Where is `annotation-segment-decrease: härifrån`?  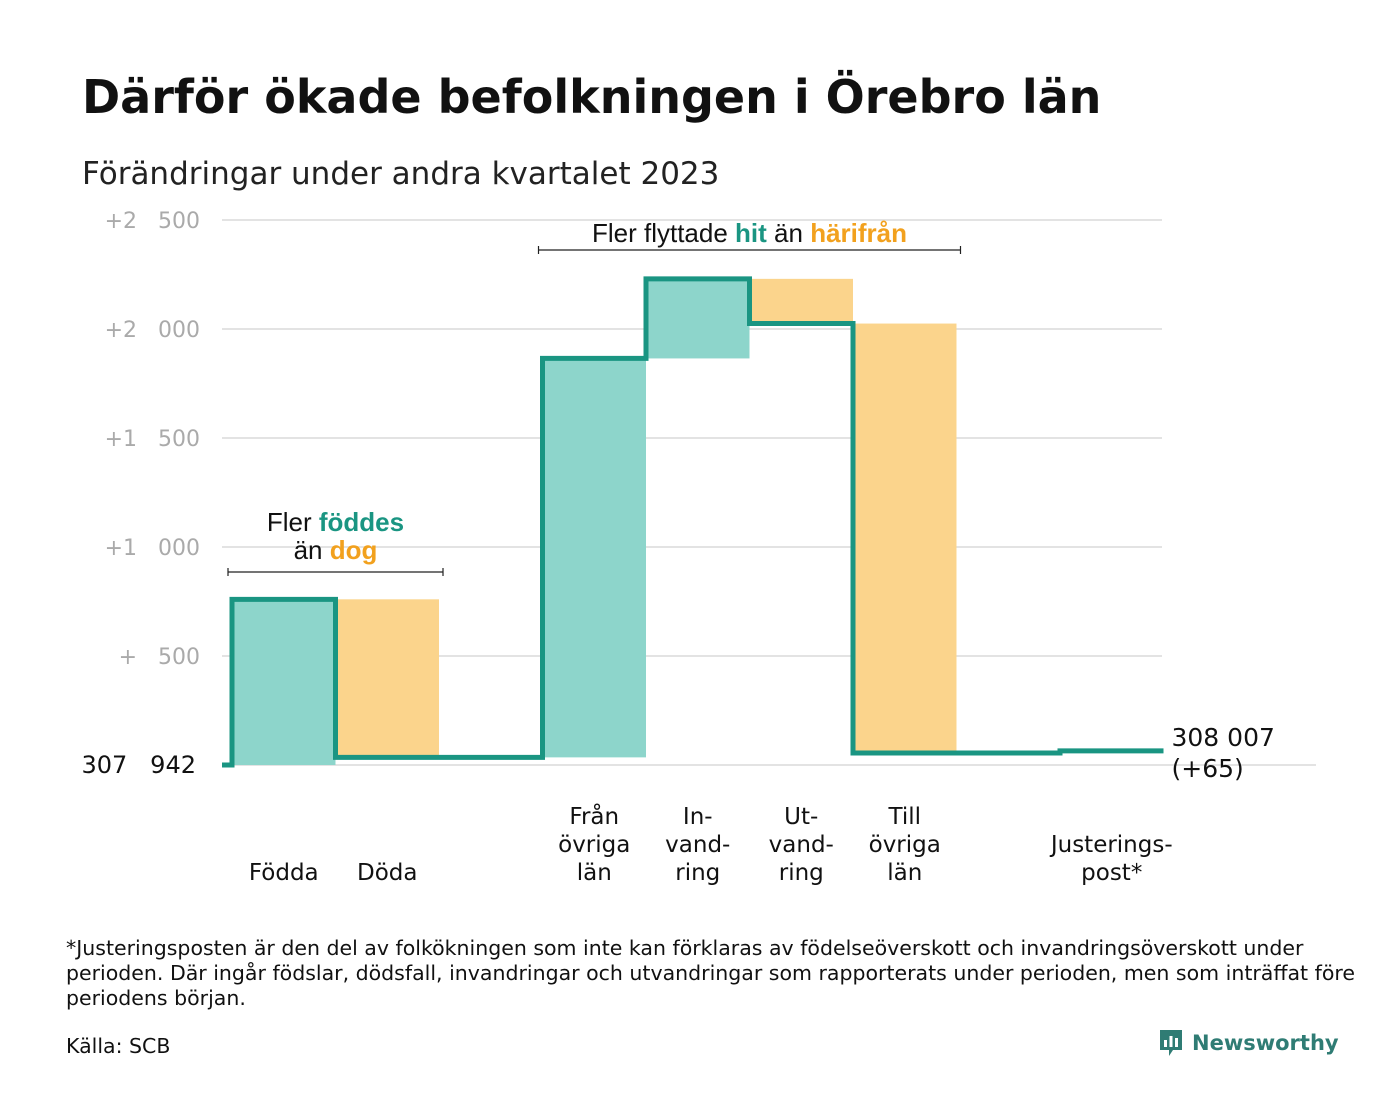
annotation-segment-decrease: härifrån is located at coordinates (858, 233).